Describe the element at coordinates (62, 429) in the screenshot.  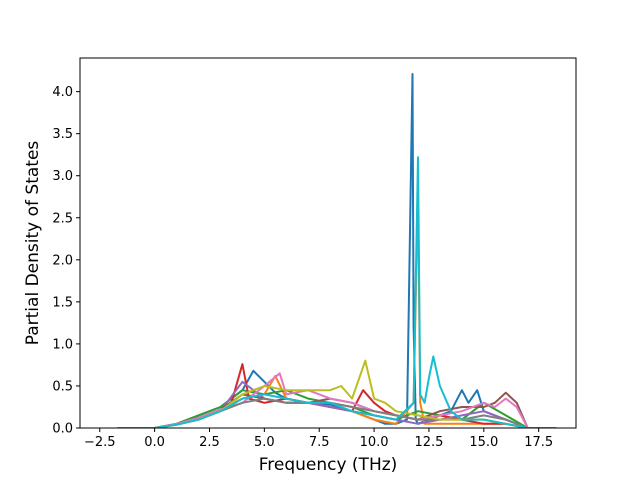
I see `y-tick-label: 0.0` at that location.